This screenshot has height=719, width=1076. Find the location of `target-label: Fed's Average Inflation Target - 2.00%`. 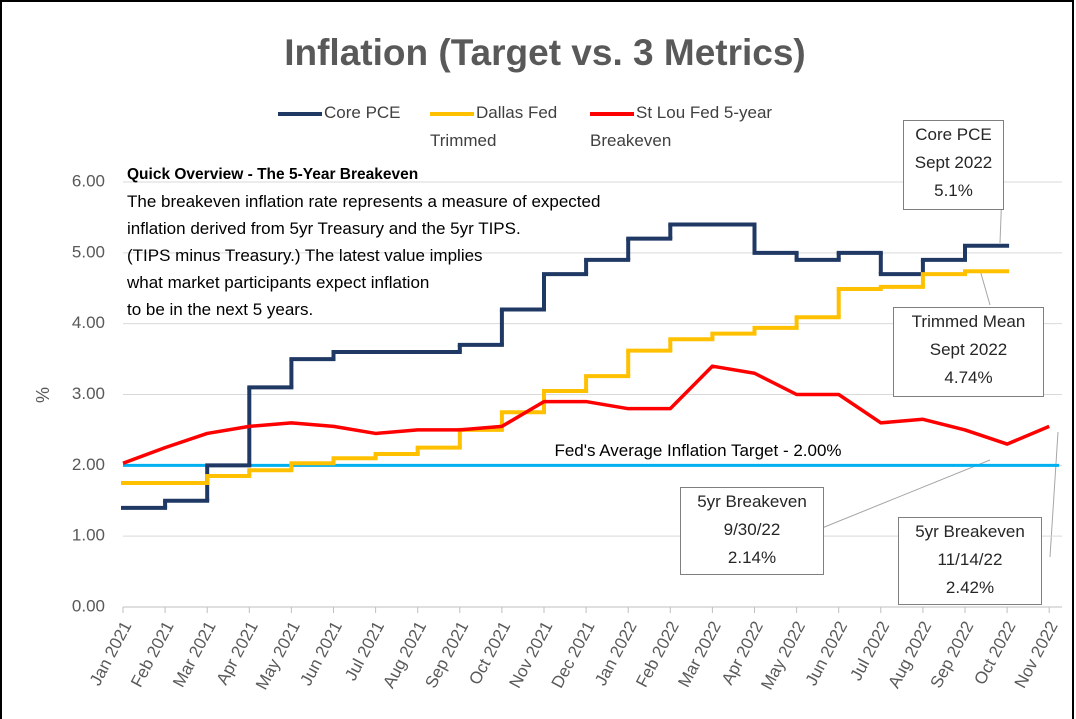

target-label: Fed's Average Inflation Target - 2.00% is located at coordinates (697, 450).